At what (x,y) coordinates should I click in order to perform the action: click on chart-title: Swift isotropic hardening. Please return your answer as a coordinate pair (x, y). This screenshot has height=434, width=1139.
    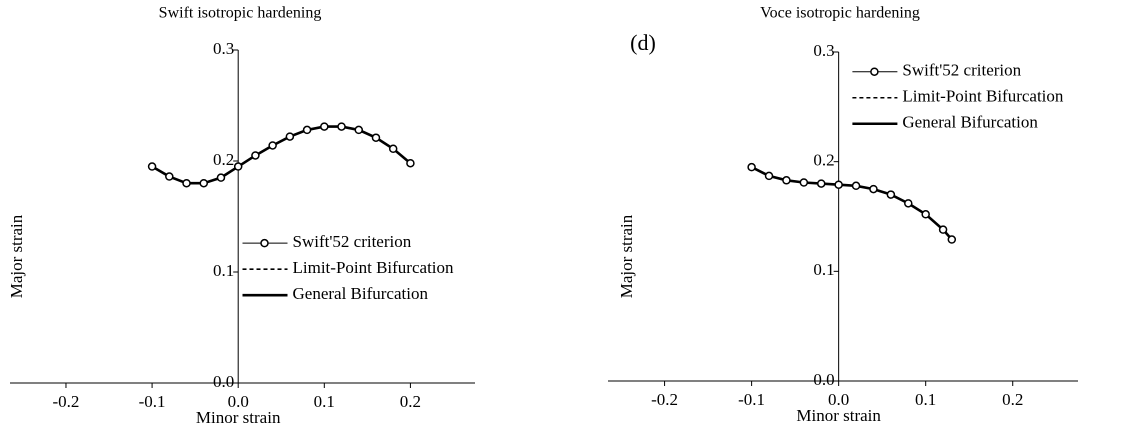
    Looking at the image, I should click on (240, 13).